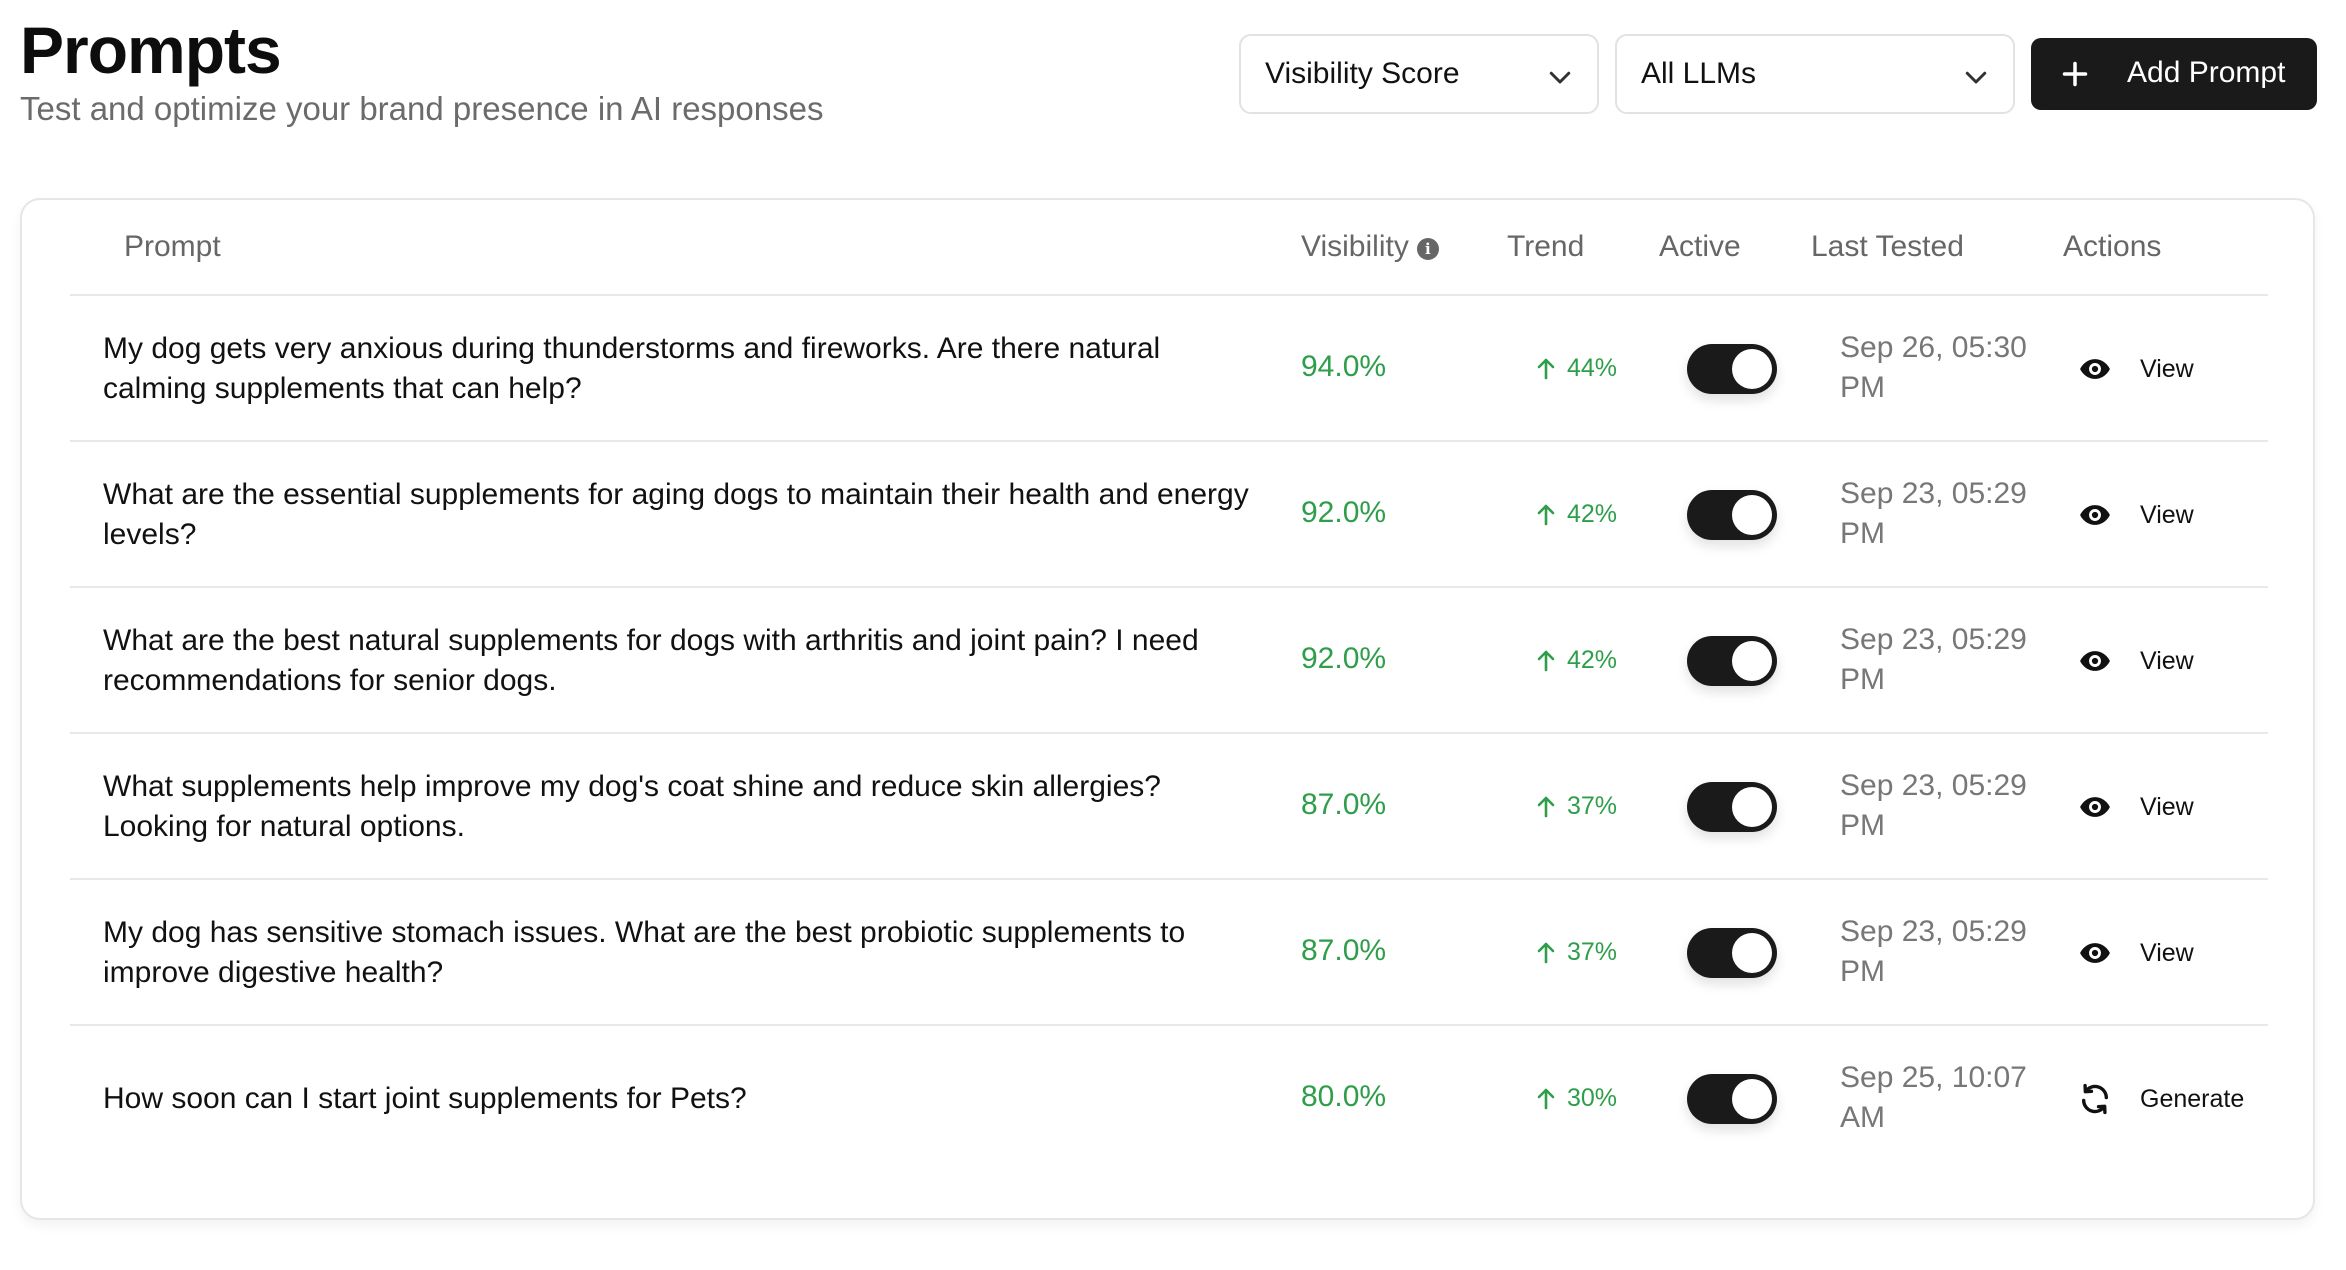 Image resolution: width=2346 pixels, height=1270 pixels. Describe the element at coordinates (1933, 367) in the screenshot. I see `last-tested-date: Sep 26, 05:30 PM` at that location.